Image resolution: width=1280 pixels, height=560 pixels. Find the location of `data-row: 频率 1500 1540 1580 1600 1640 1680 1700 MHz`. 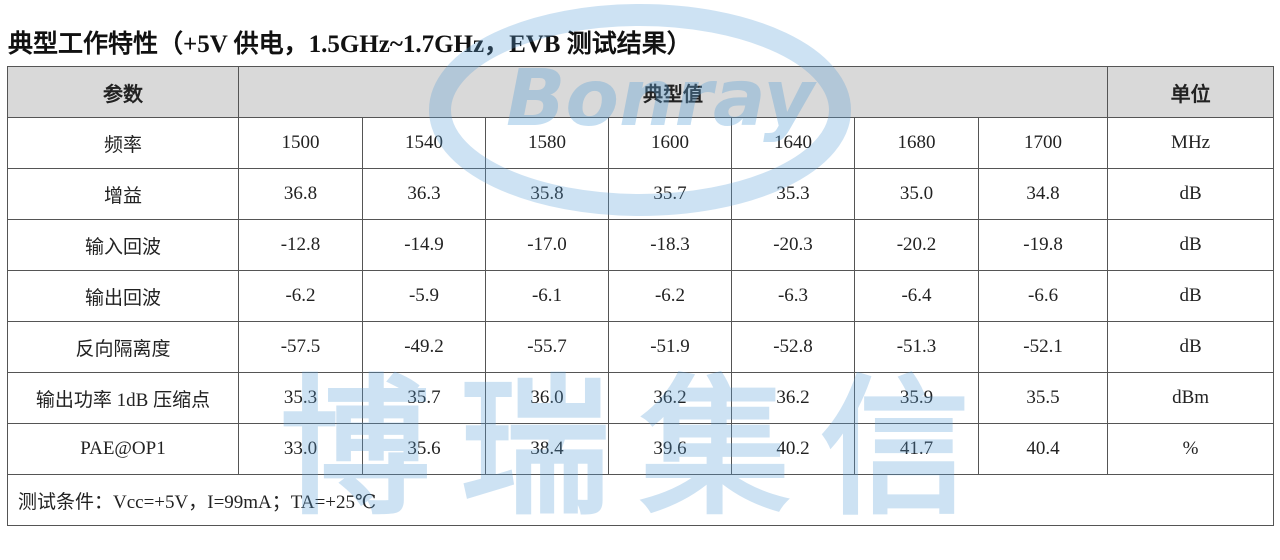

data-row: 频率 1500 1540 1580 1600 1640 1680 1700 MHz is located at coordinates (641, 143).